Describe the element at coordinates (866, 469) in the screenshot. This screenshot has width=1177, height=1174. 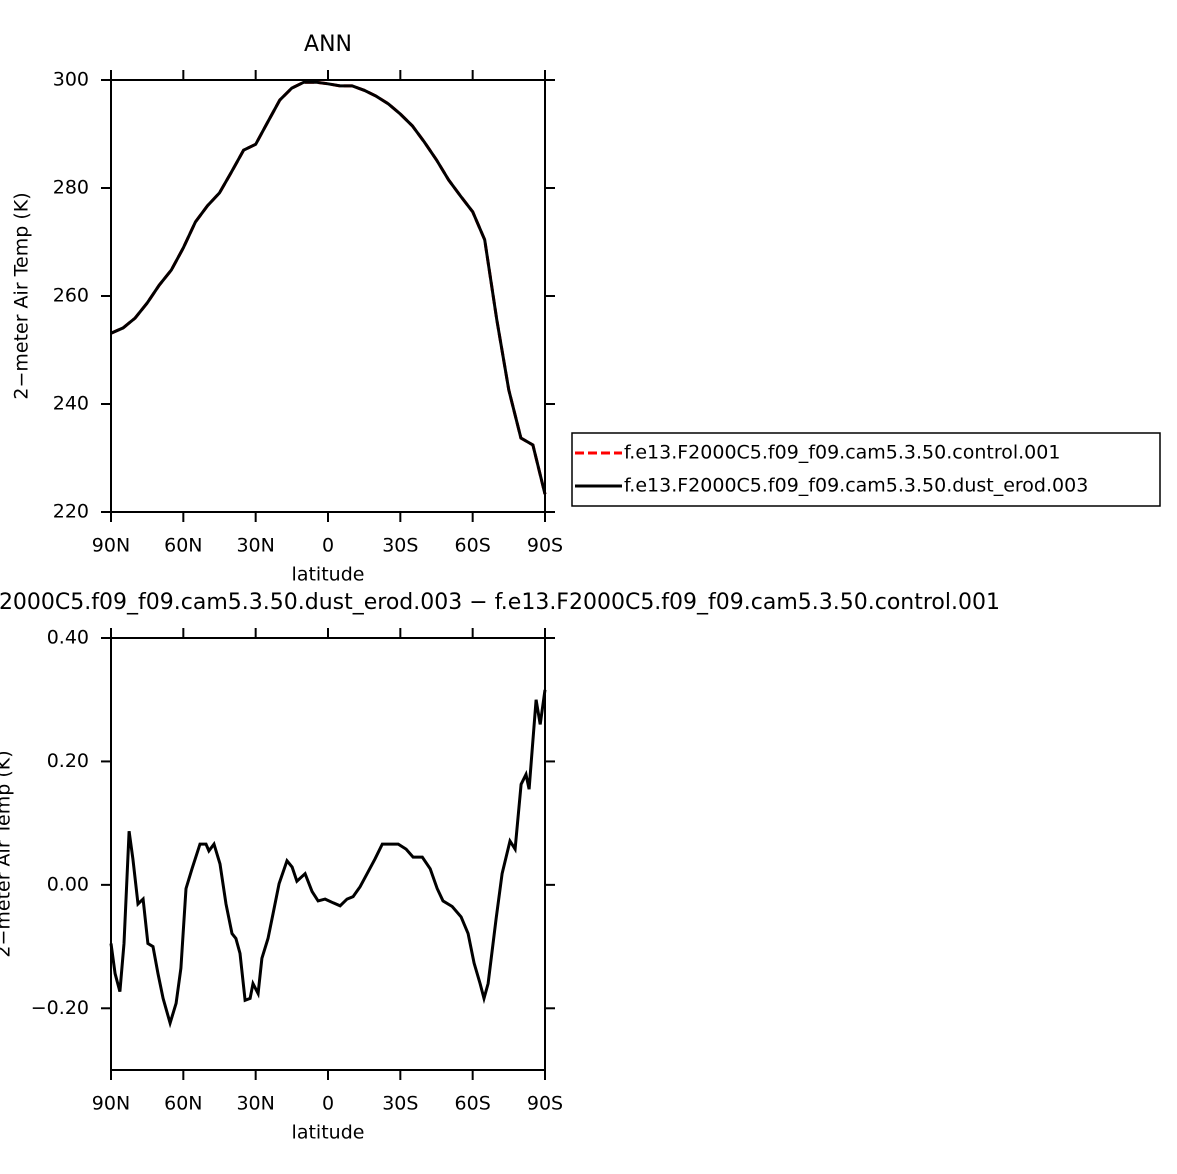
I see `legend-box` at that location.